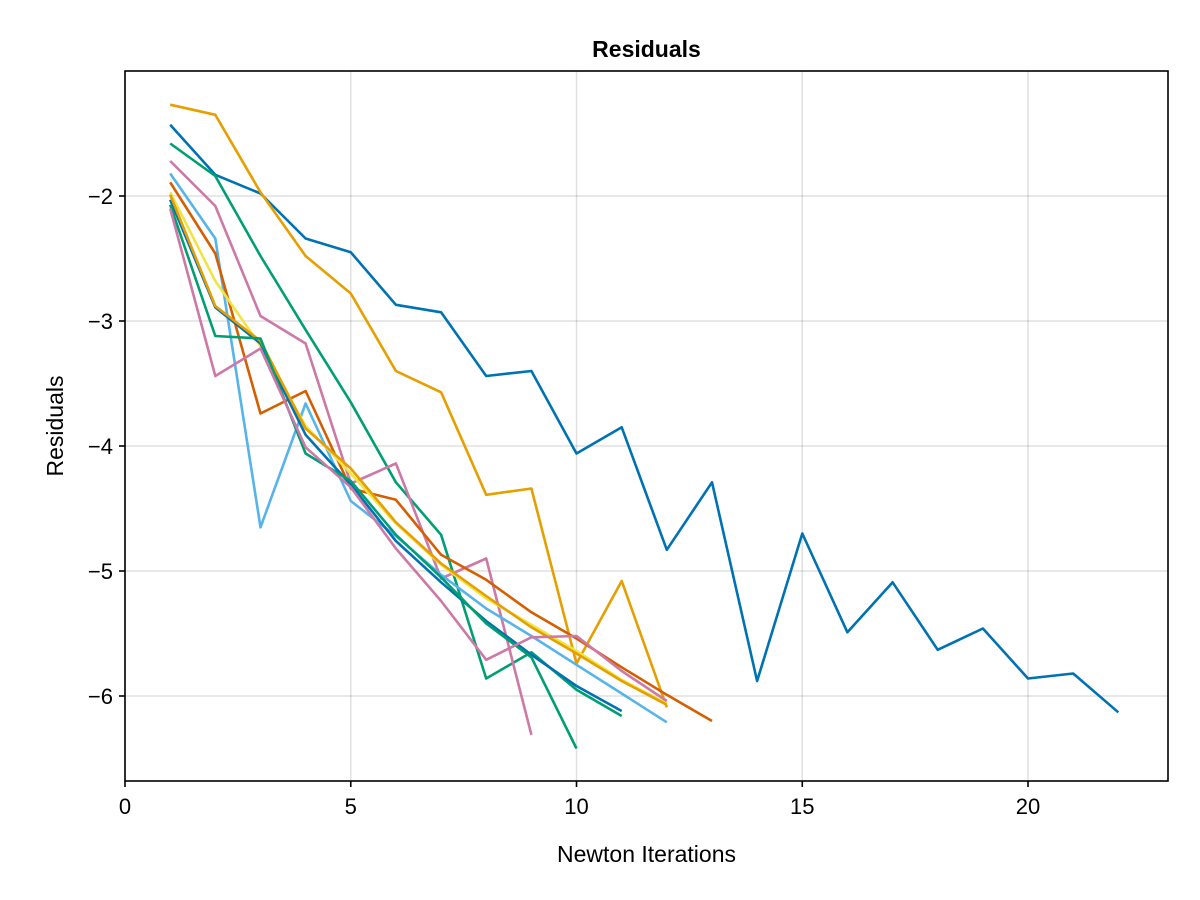 The image size is (1200, 900). What do you see at coordinates (100, 446) in the screenshot?
I see `y-tick-label: −4` at bounding box center [100, 446].